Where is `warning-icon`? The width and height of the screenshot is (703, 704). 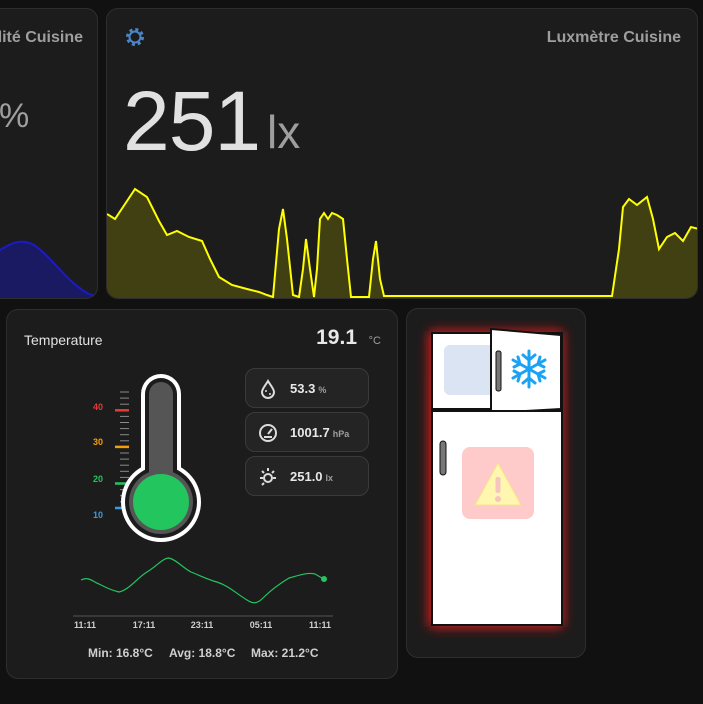 warning-icon is located at coordinates (498, 483).